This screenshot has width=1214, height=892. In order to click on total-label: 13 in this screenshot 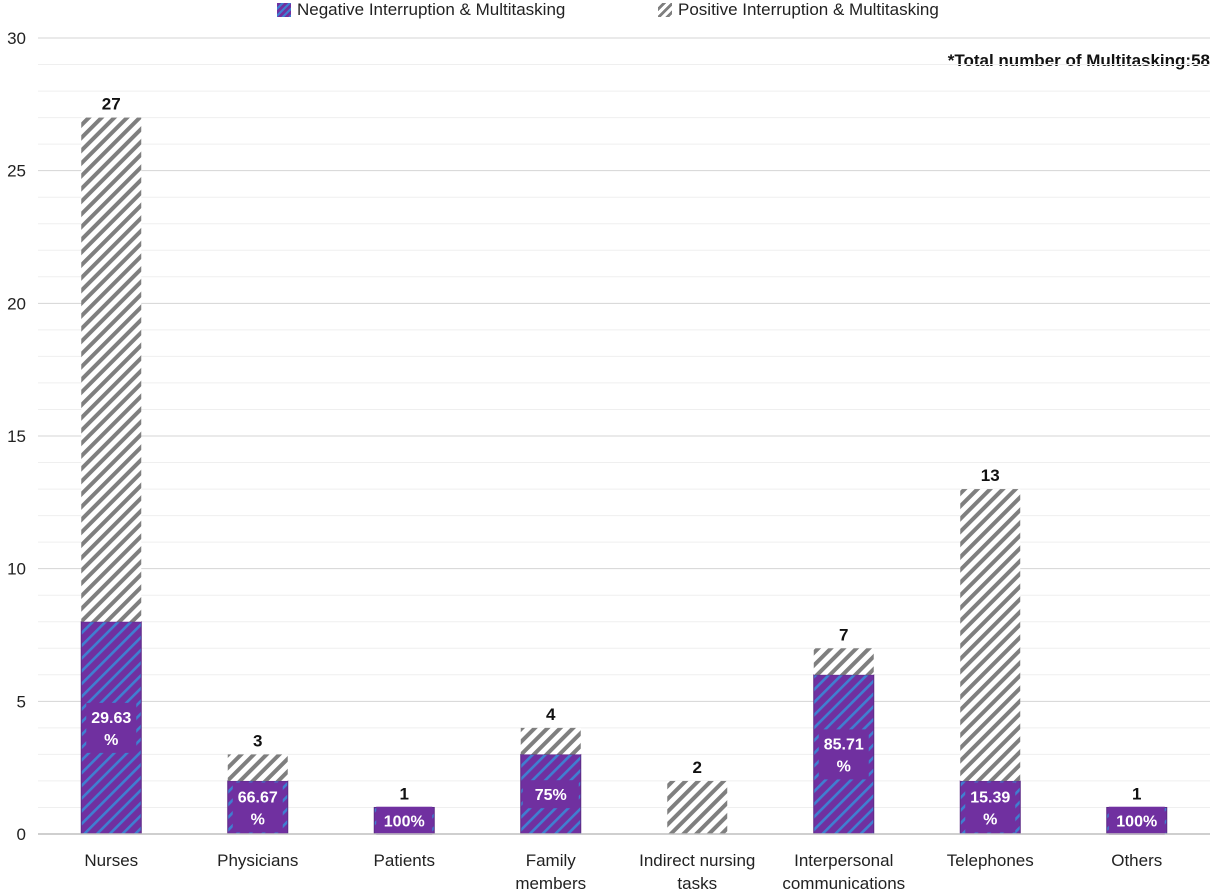, I will do `click(990, 475)`.